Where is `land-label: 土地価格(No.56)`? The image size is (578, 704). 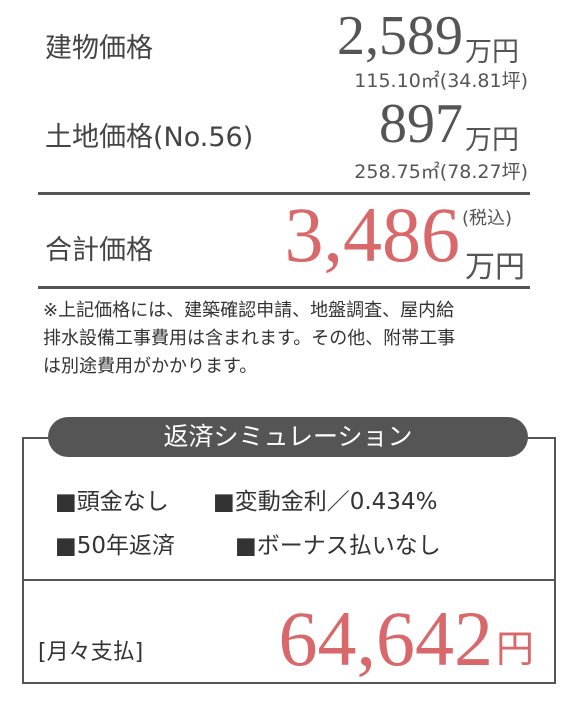
land-label: 土地価格(No.56) is located at coordinates (149, 137).